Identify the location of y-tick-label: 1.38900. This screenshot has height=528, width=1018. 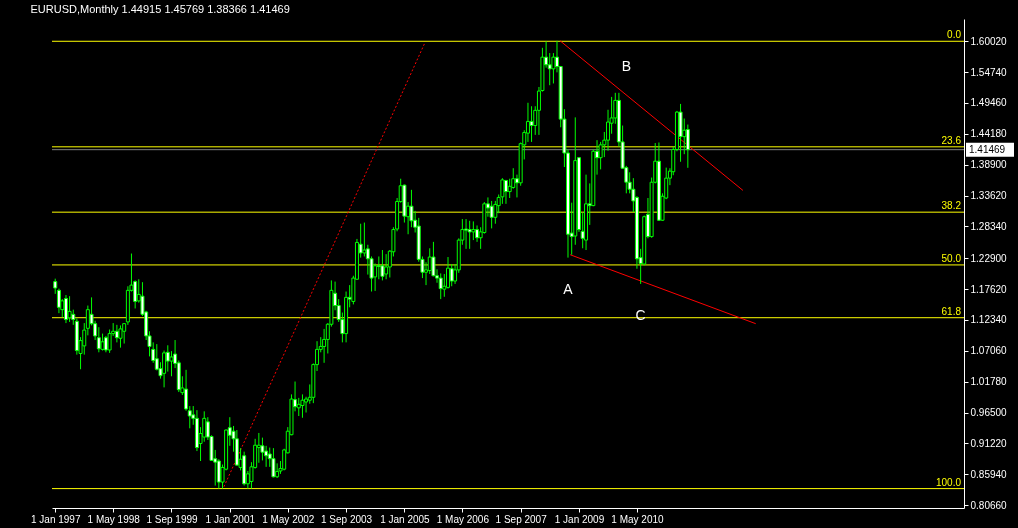
(989, 165).